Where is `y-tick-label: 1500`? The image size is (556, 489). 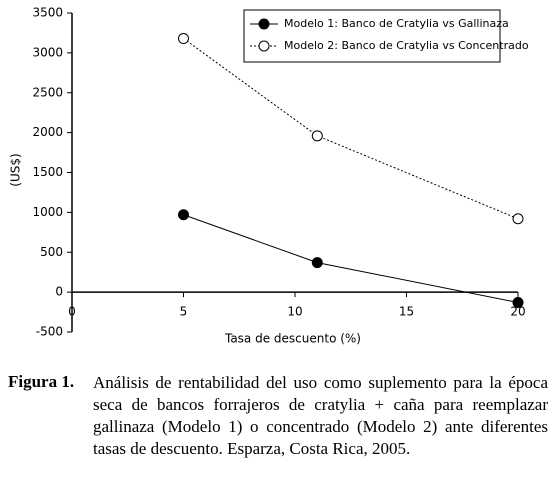
y-tick-label: 1500 is located at coordinates (47, 172).